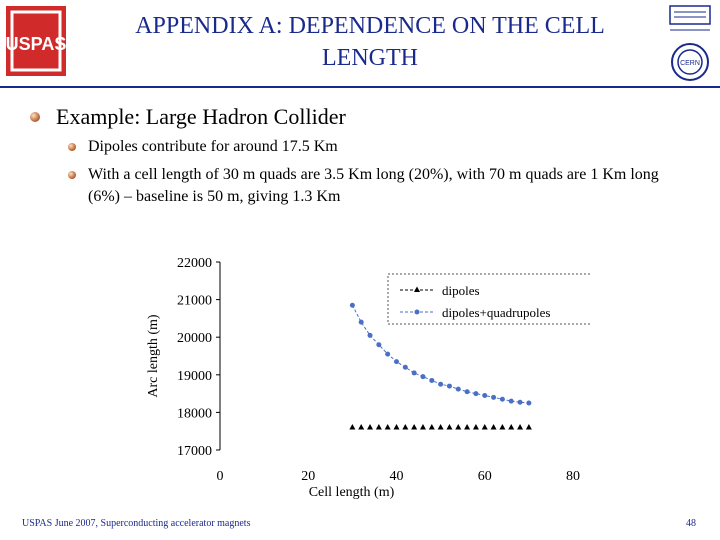  What do you see at coordinates (691, 523) in the screenshot?
I see `page-number: 48` at bounding box center [691, 523].